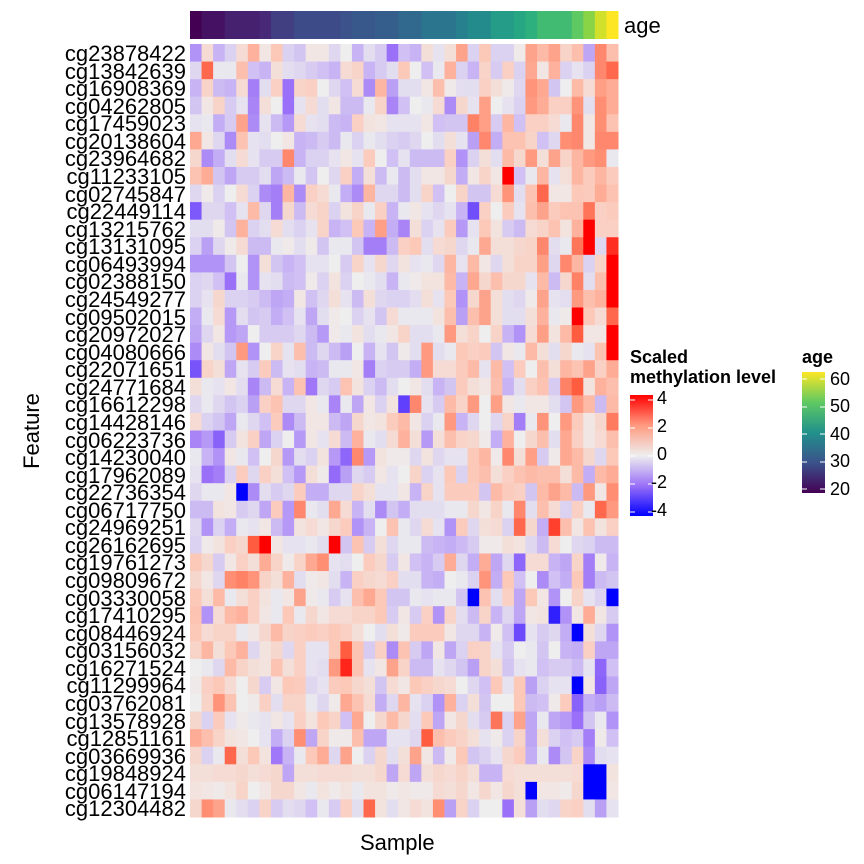  I want to click on feature-label: cg16271524, so click(125, 668).